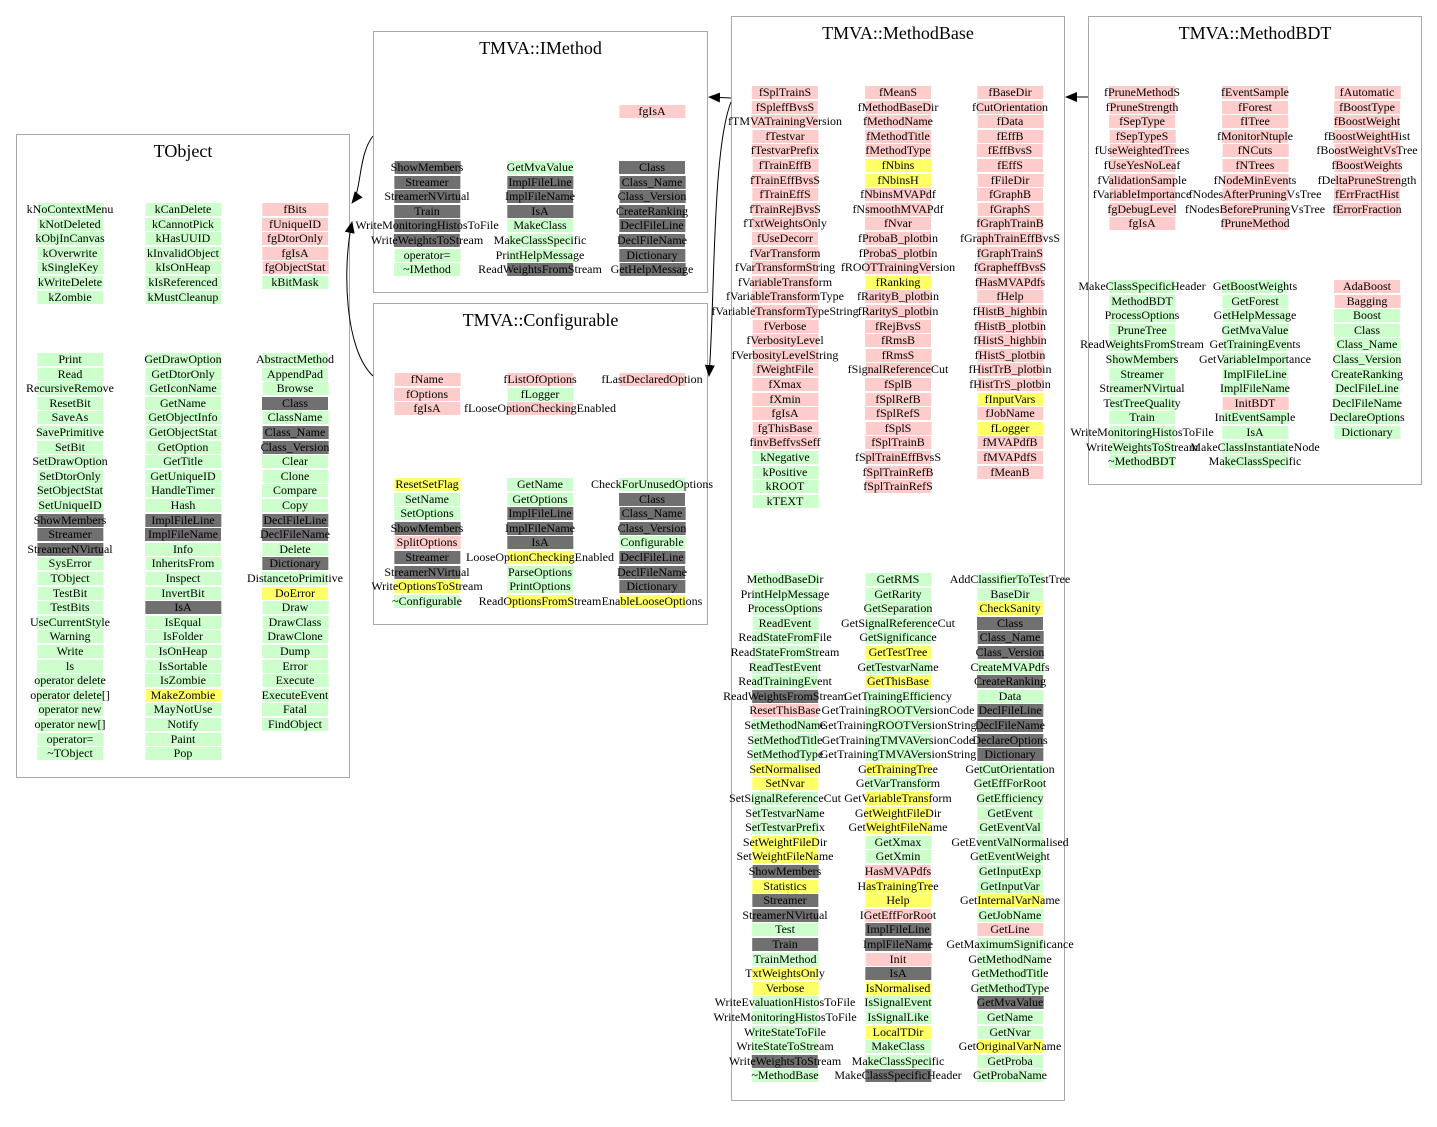 This screenshot has height=1127, width=1437. I want to click on methodbase-member-item: fHistTrS_plotbin, so click(1010, 384).